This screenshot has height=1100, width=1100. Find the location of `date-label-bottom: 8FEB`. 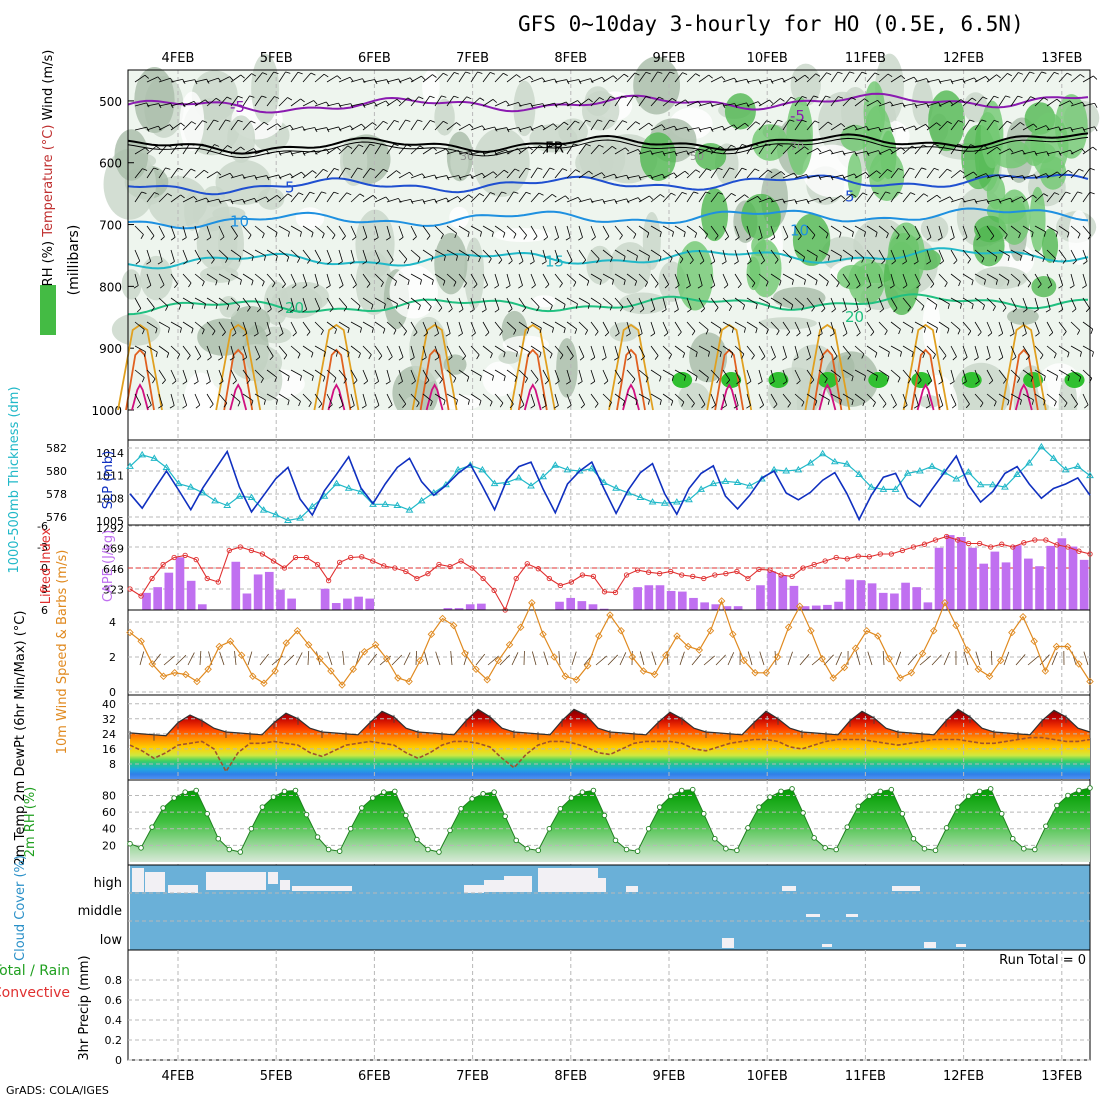

date-label-bottom: 8FEB is located at coordinates (570, 1076).